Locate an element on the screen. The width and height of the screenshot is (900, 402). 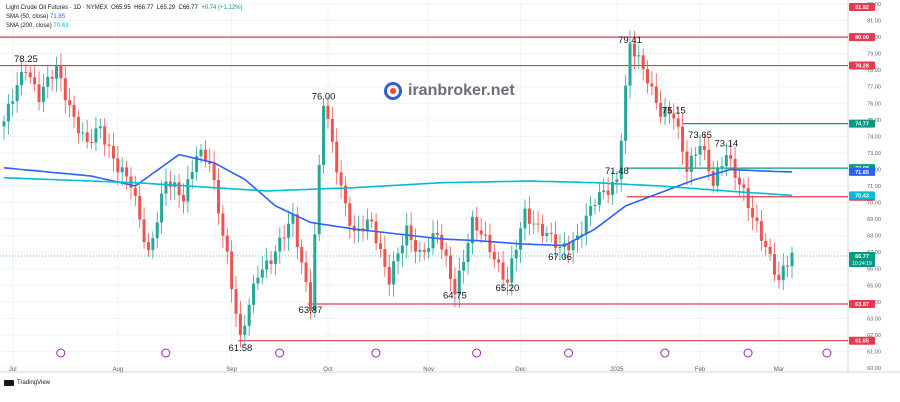
sma50-label: SMA (50, close) is located at coordinates (27, 17).